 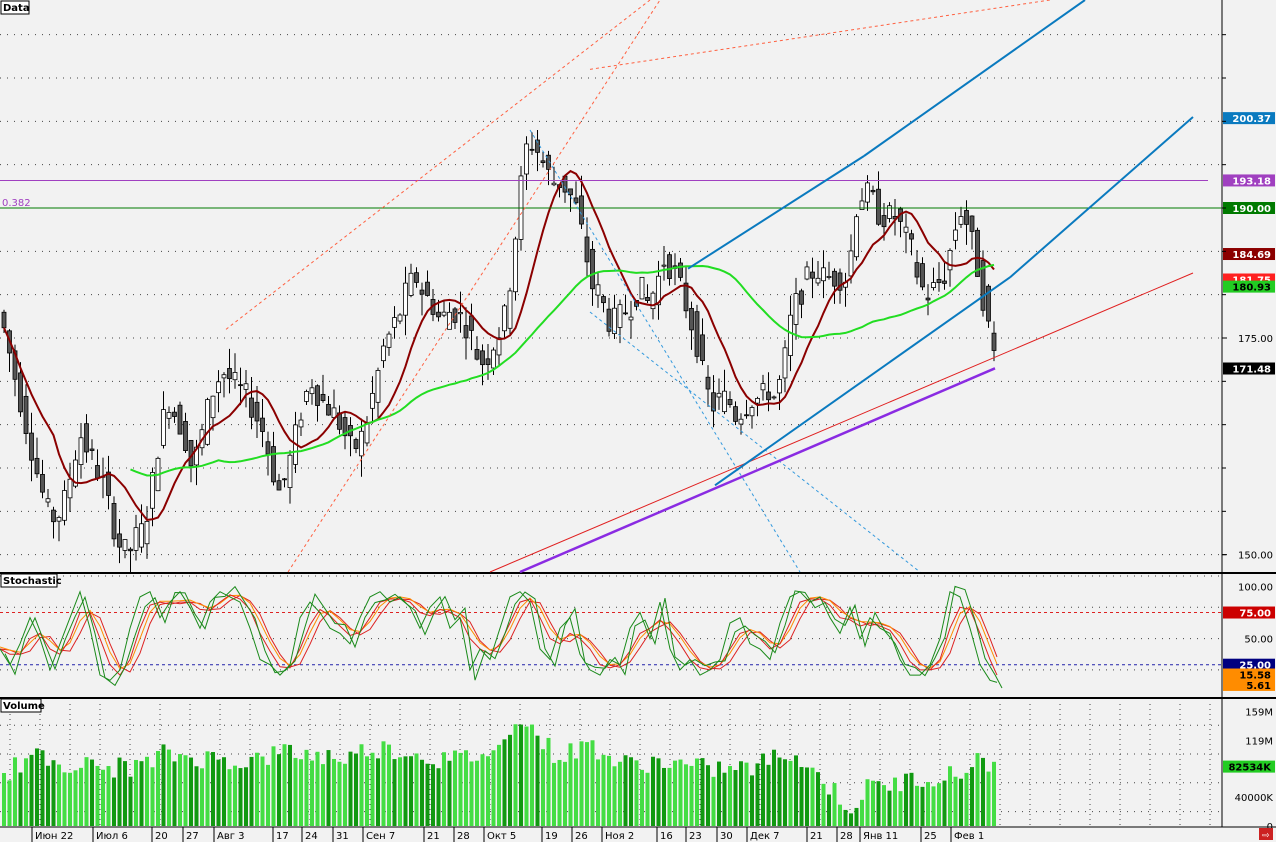 I want to click on date-label: Окт 5, so click(x=501, y=836).